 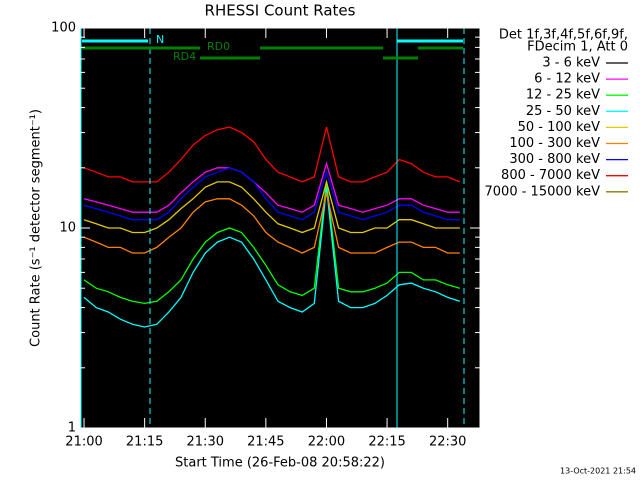 I want to click on x-tick-label: 21:30, so click(x=205, y=442).